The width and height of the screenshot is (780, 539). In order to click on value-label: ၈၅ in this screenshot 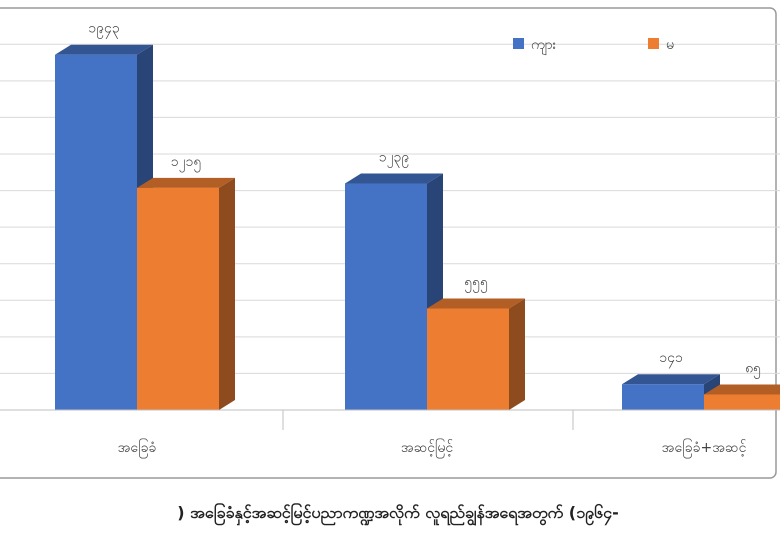, I will do `click(753, 369)`.